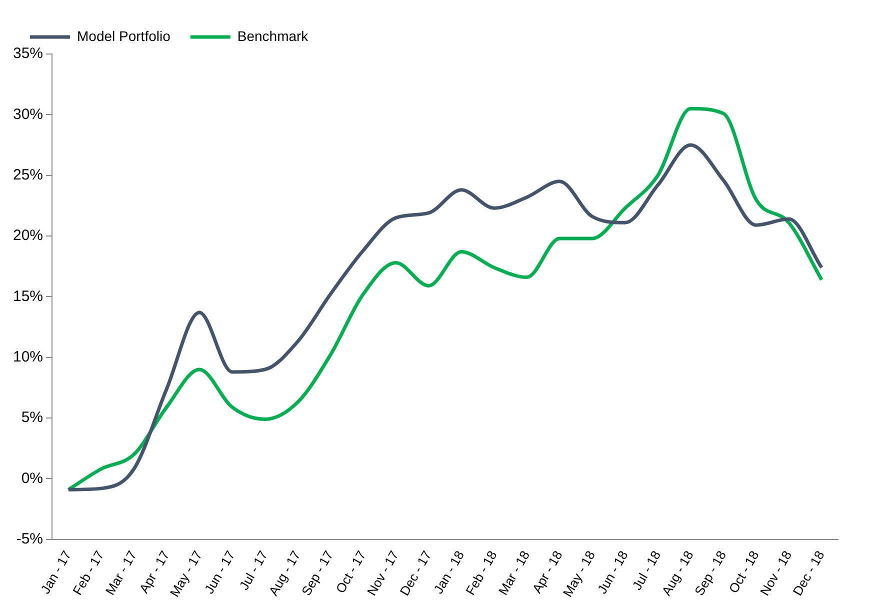 The width and height of the screenshot is (878, 608). I want to click on y-tick-label: 5%, so click(32, 417).